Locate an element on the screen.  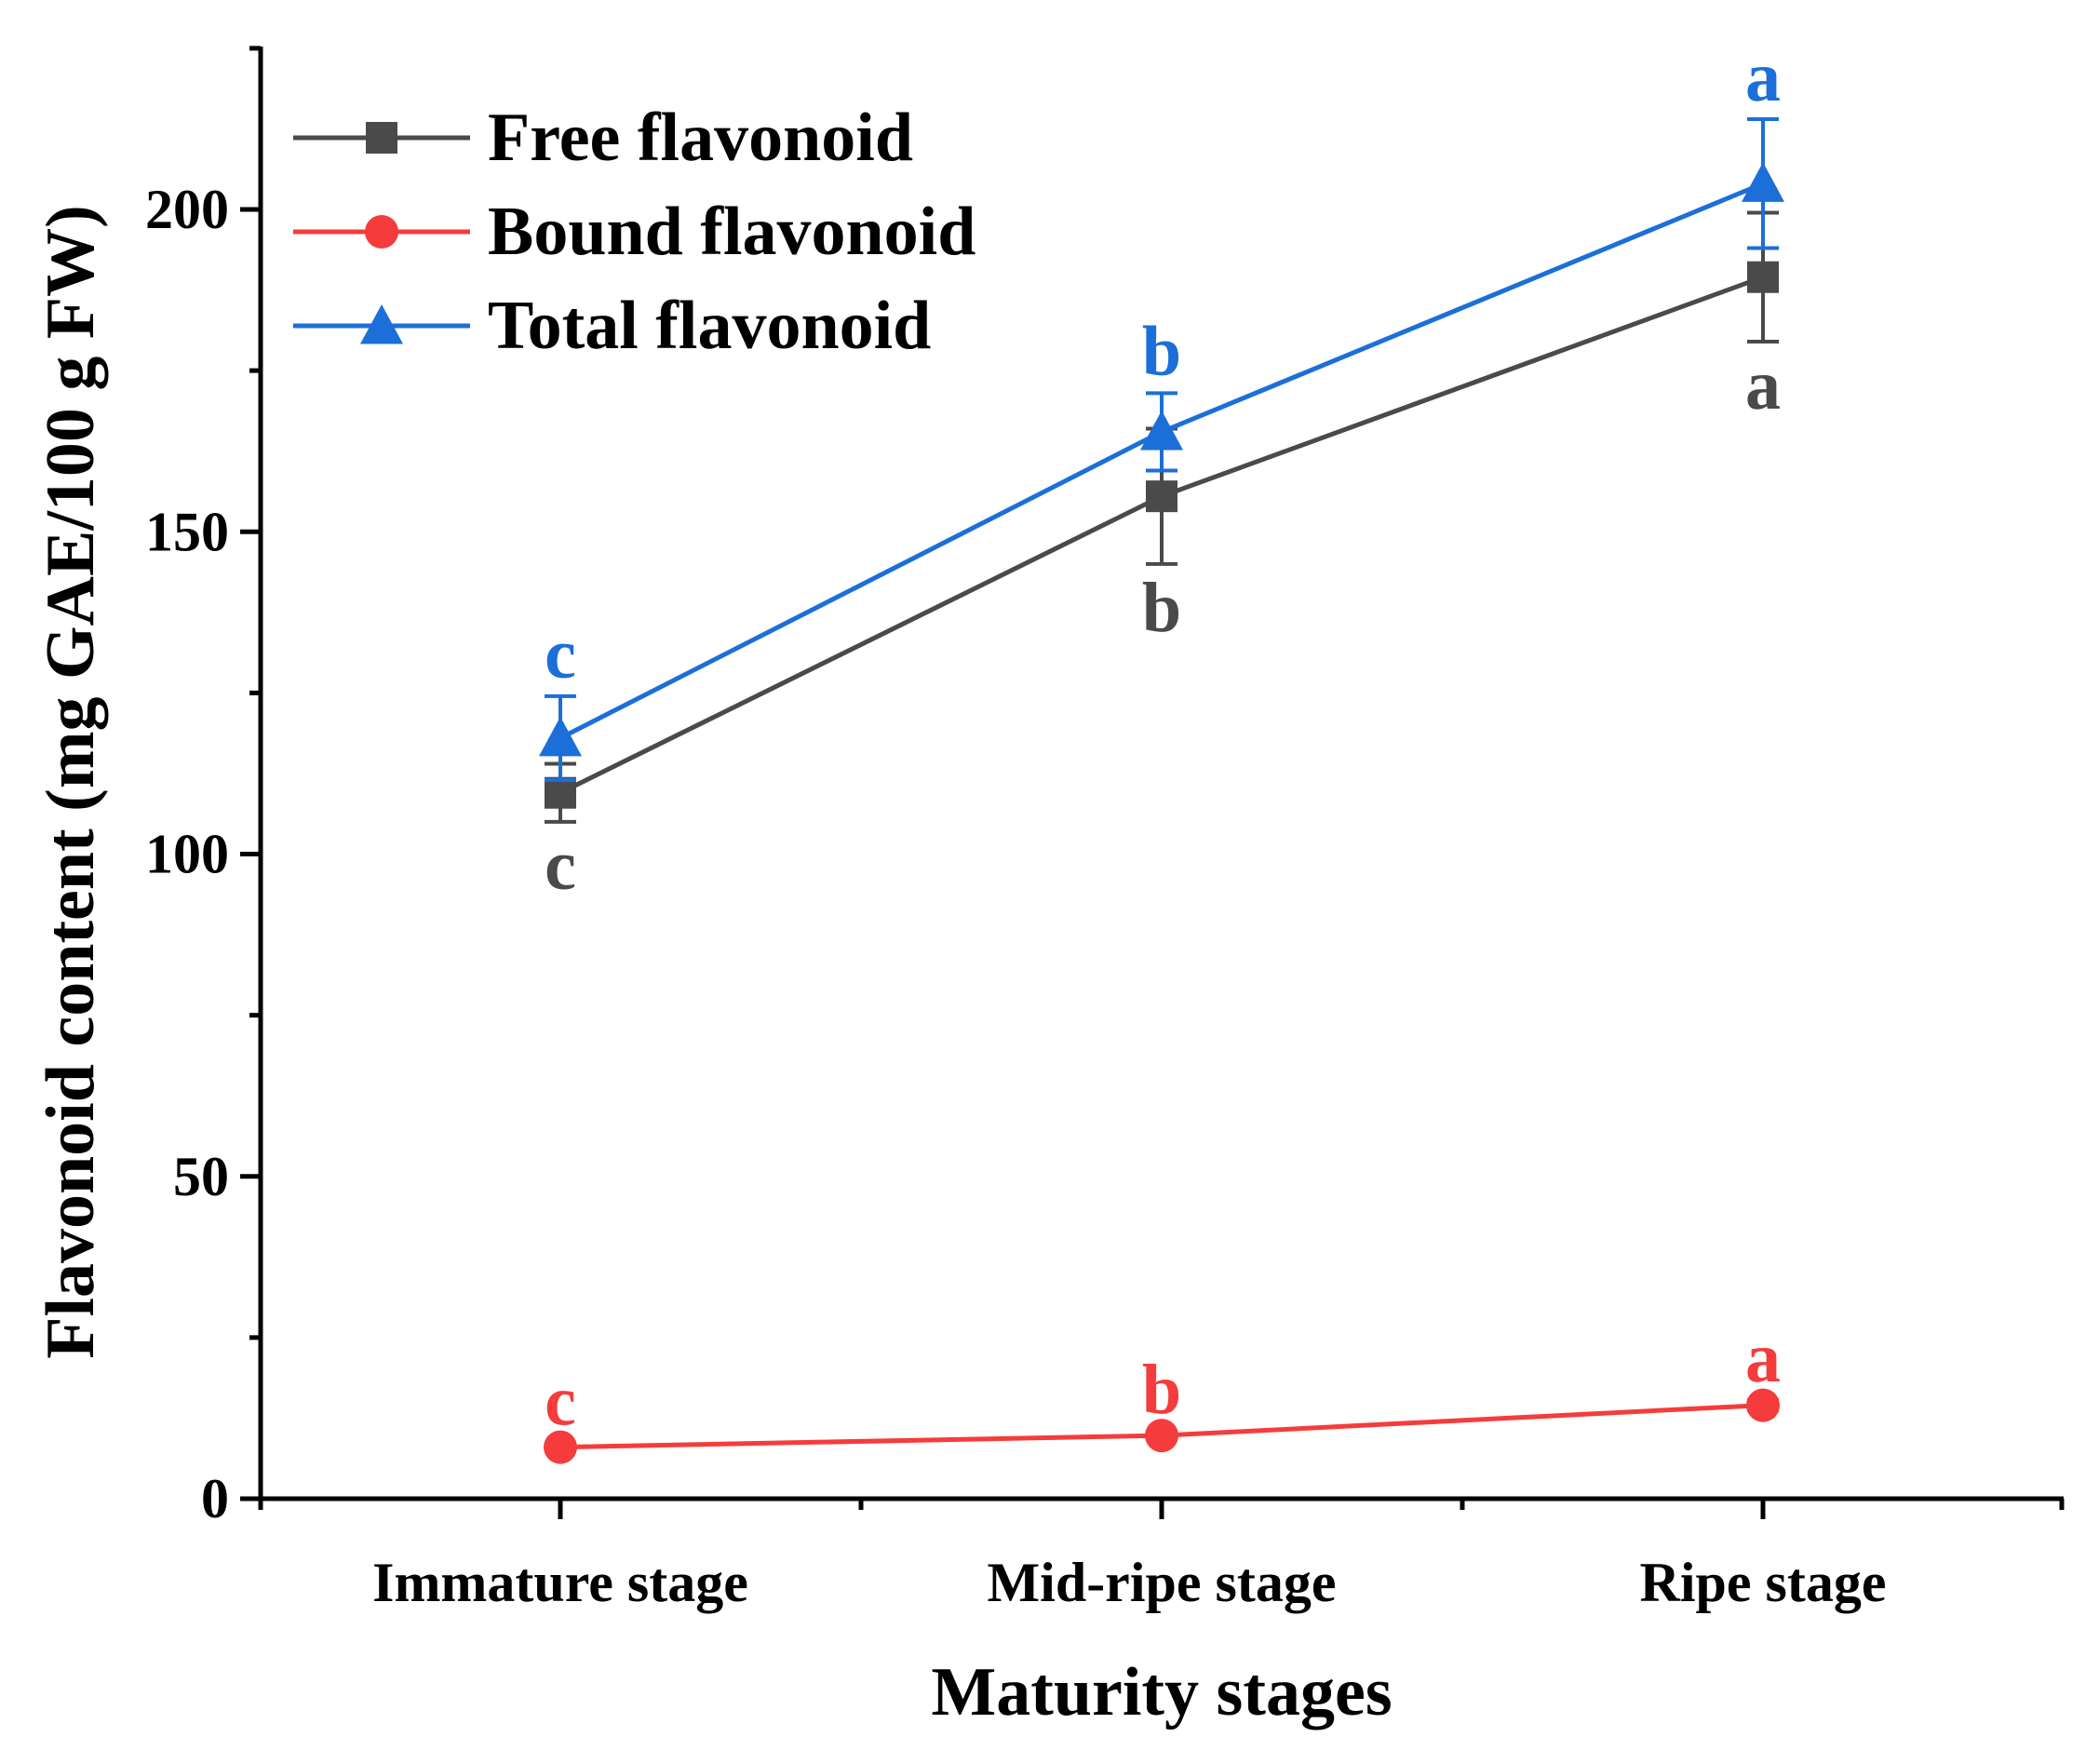
y-axis-title: Flavonoid content (mg GAE/100 g FW) is located at coordinates (71, 782).